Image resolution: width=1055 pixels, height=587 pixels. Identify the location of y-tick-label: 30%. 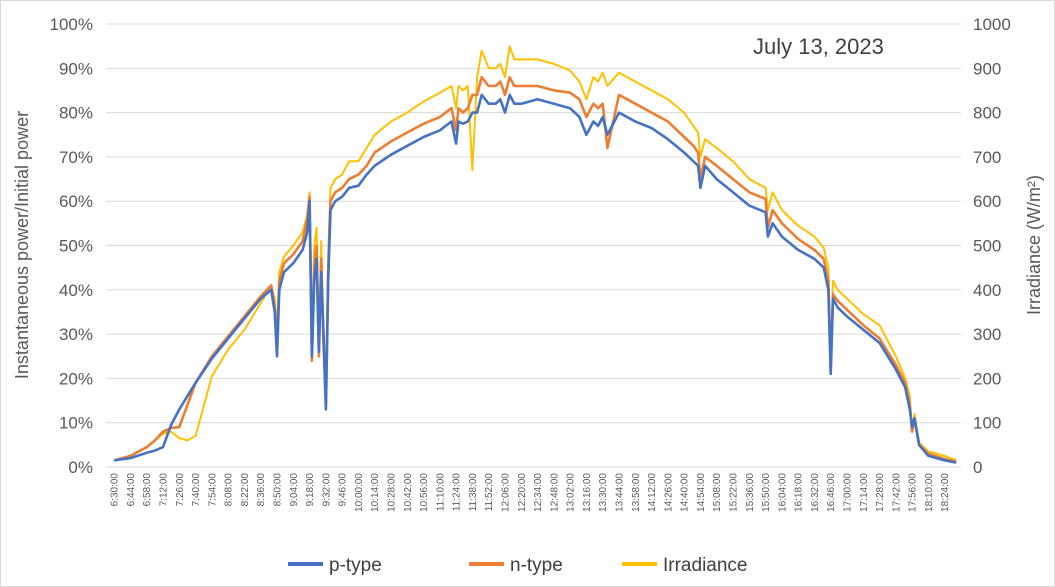
(76, 334).